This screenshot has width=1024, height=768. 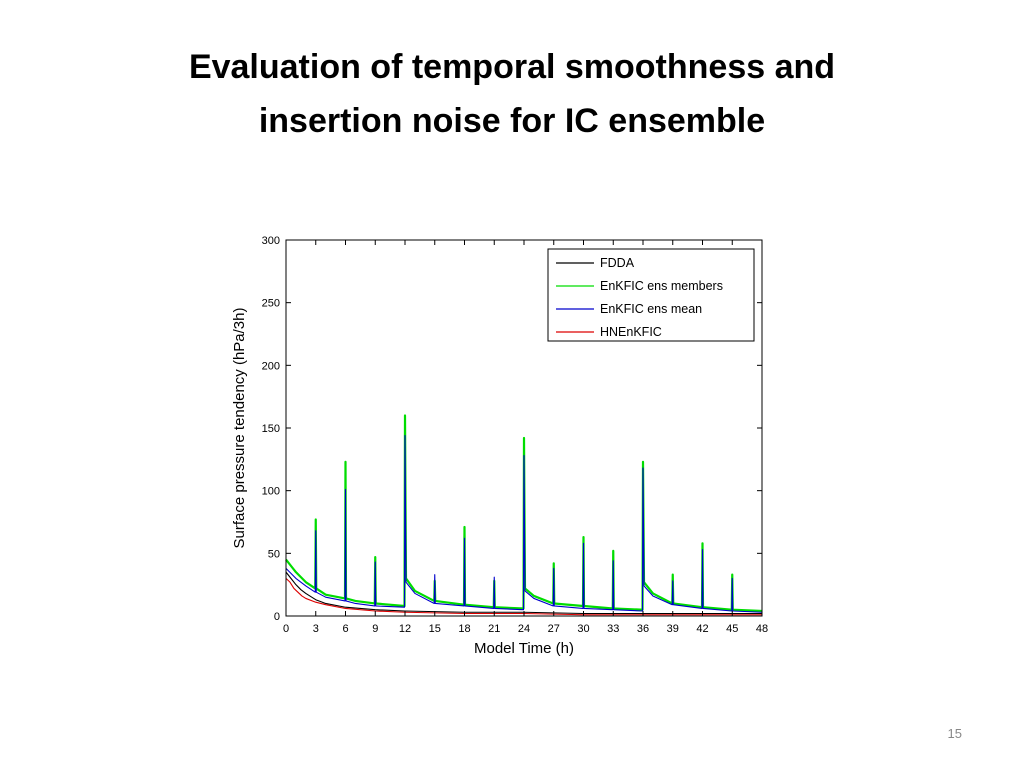 What do you see at coordinates (271, 366) in the screenshot?
I see `y-tick-label: 200` at bounding box center [271, 366].